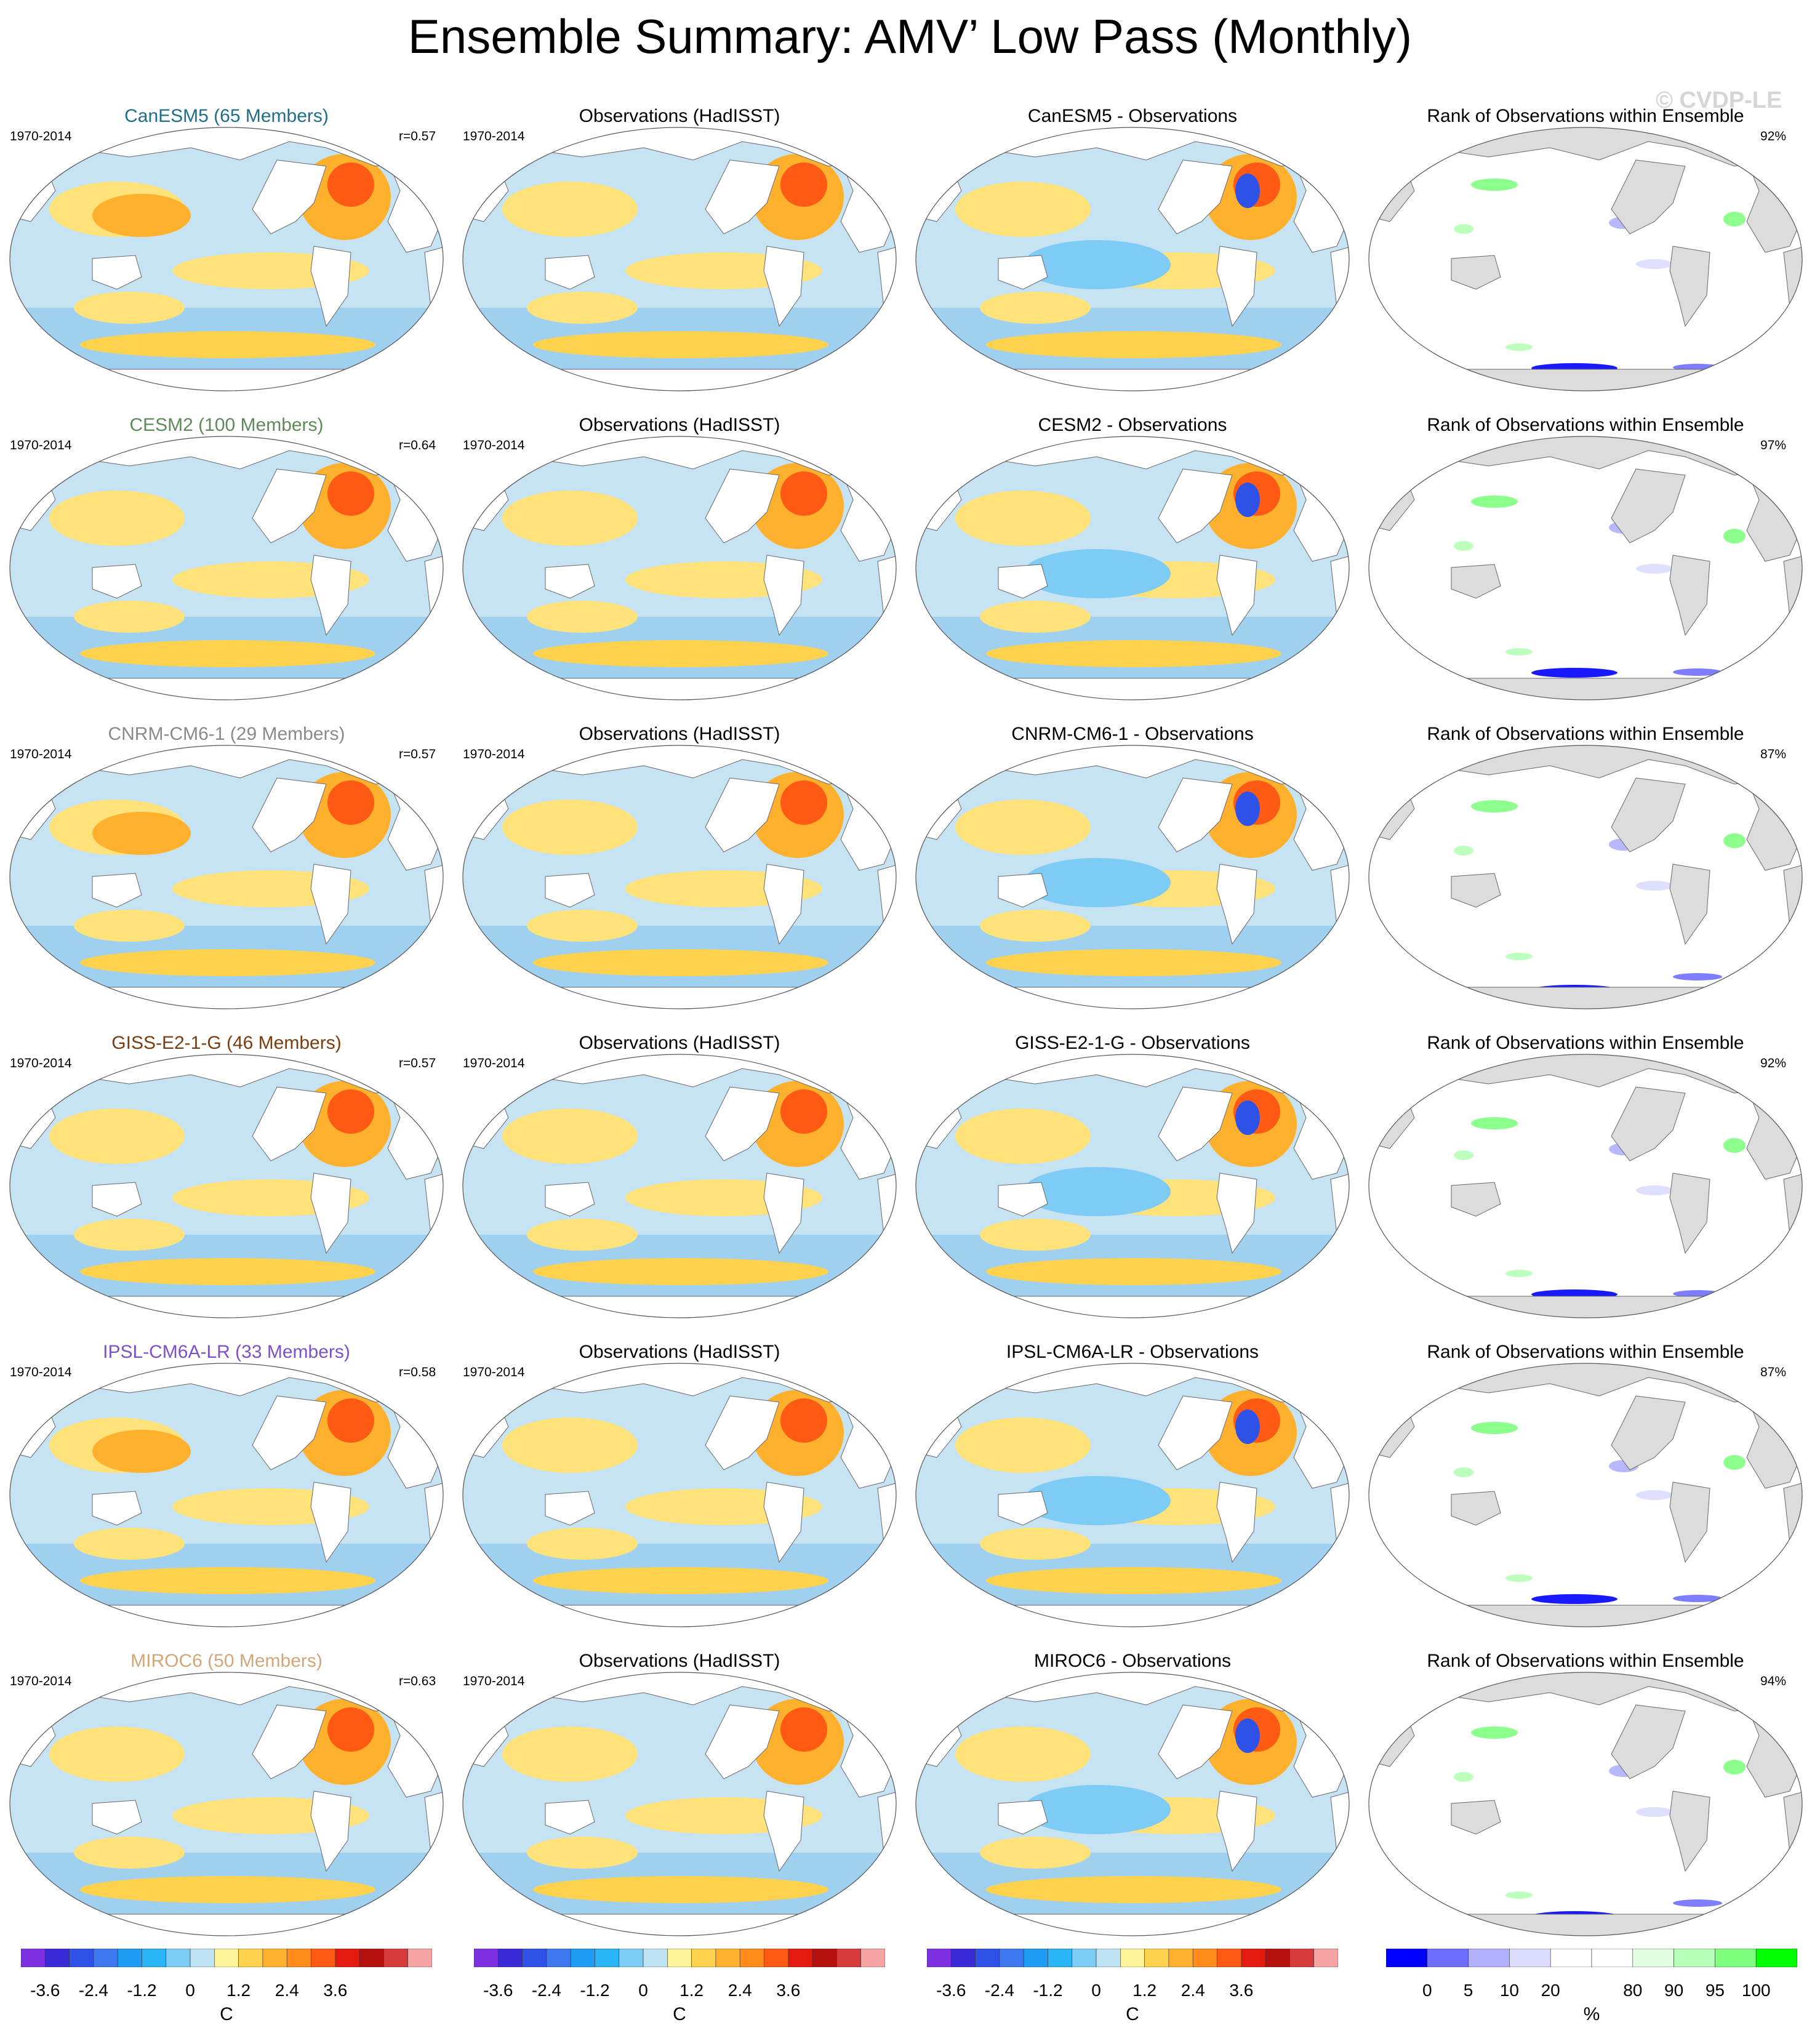 This screenshot has height=2041, width=1820. What do you see at coordinates (1719, 100) in the screenshot?
I see `watermark: © CVDP-LE` at bounding box center [1719, 100].